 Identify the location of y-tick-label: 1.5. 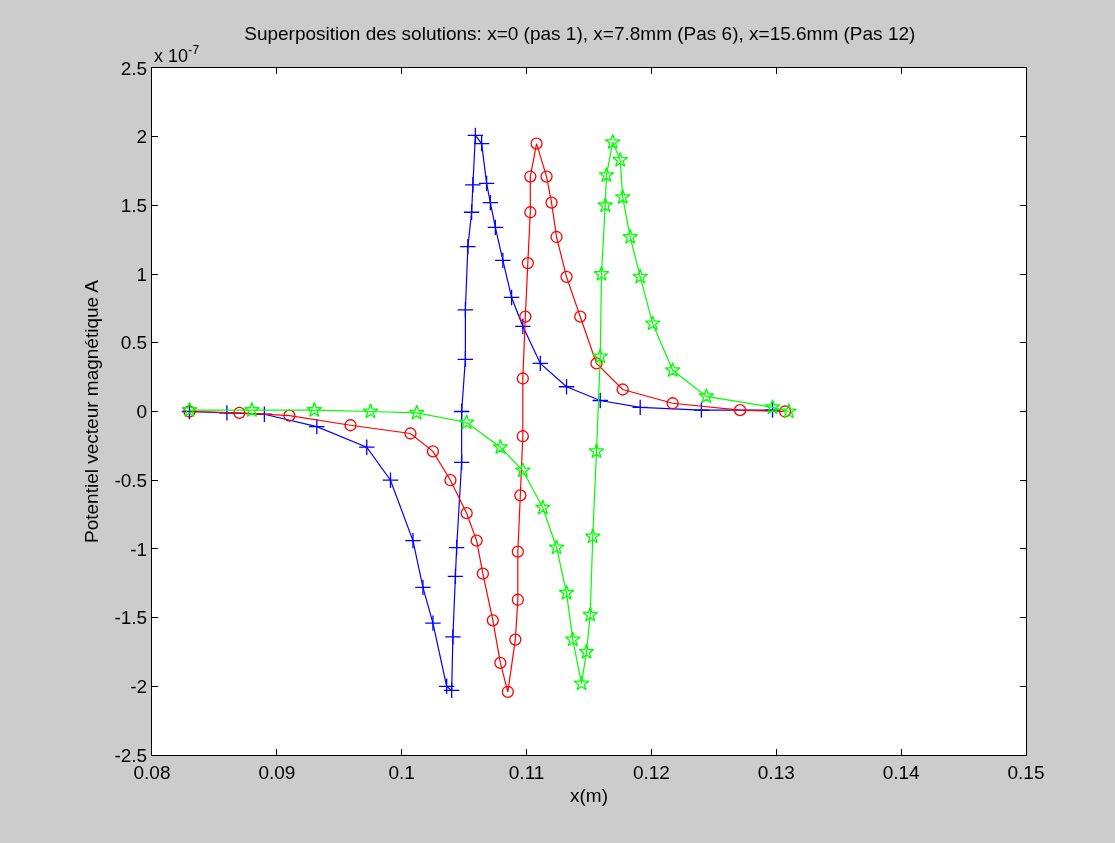
(134, 206).